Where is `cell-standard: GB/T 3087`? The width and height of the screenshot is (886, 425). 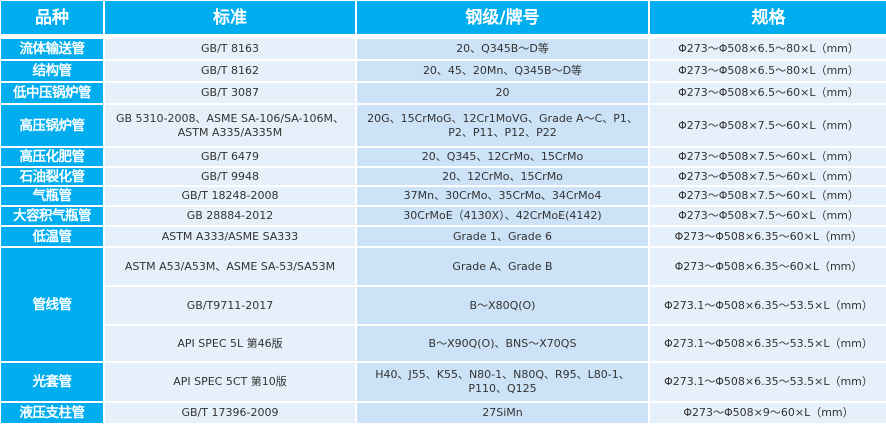
cell-standard: GB/T 3087 is located at coordinates (230, 93).